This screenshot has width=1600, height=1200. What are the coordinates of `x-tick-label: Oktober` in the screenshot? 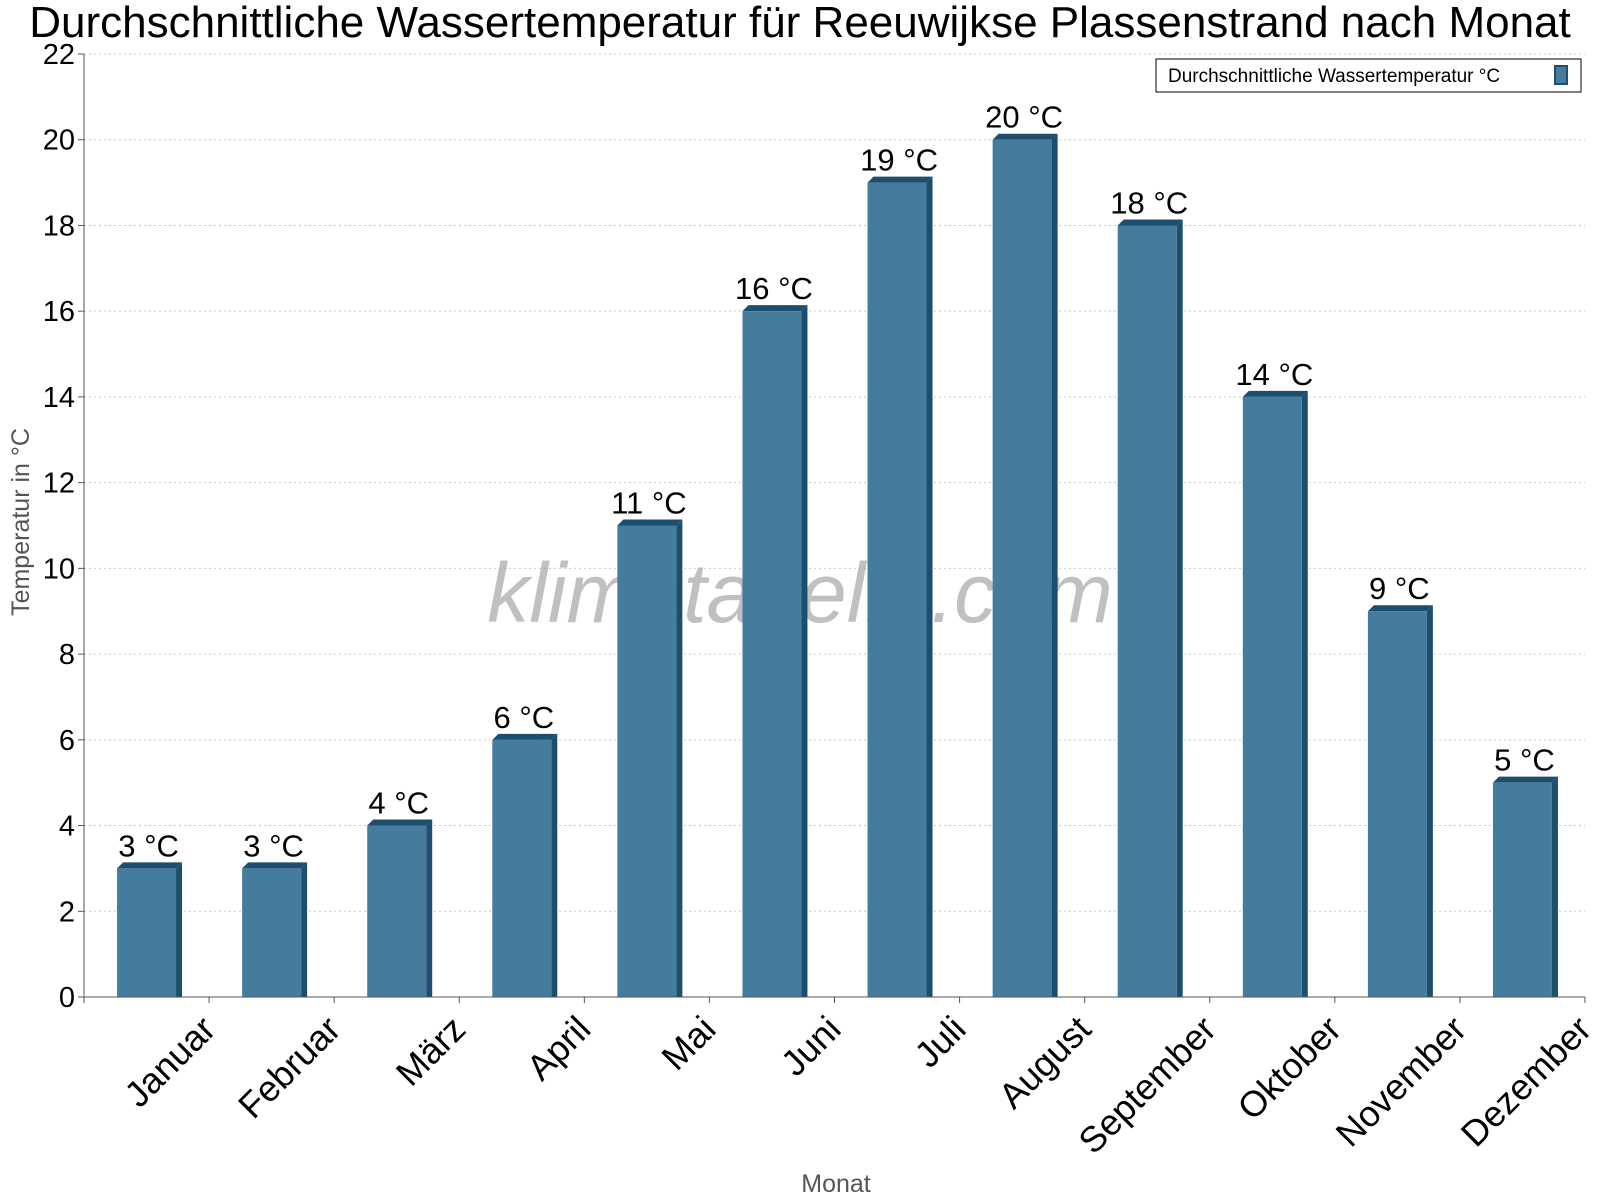 It's located at (1289, 1068).